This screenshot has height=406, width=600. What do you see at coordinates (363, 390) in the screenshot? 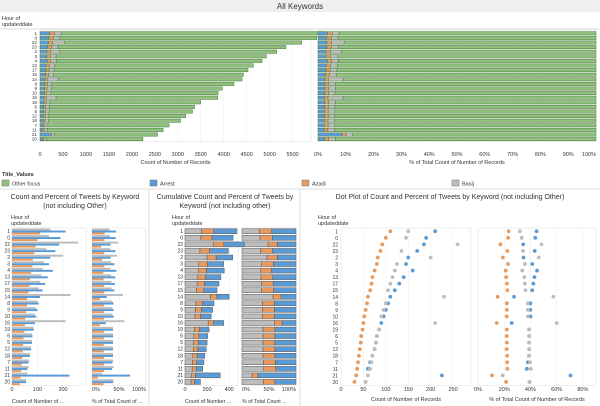
I see `p4-count-tick: 50` at bounding box center [363, 390].